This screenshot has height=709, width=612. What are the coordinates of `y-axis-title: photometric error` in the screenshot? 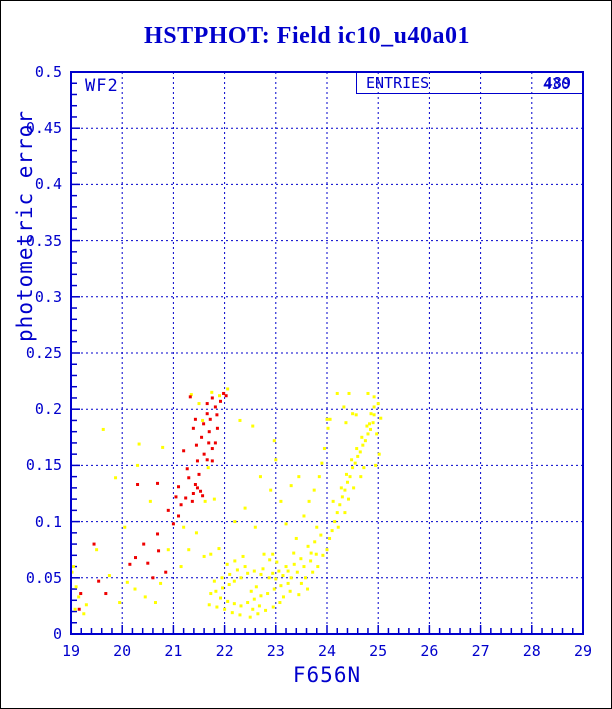 It's located at (25, 226).